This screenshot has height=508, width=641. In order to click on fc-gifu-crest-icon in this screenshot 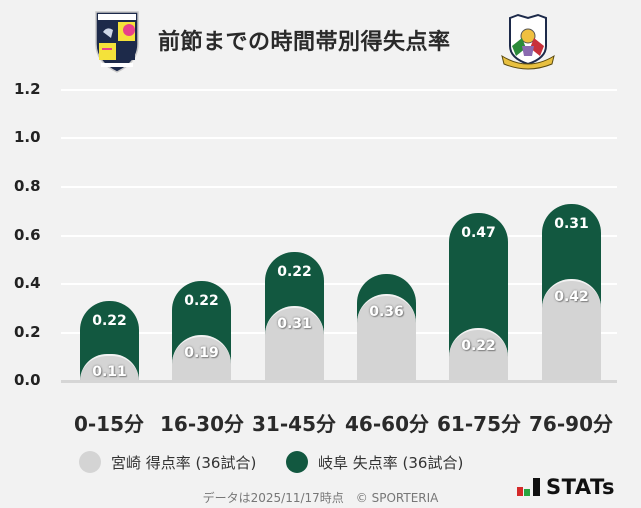, I will do `click(528, 41)`.